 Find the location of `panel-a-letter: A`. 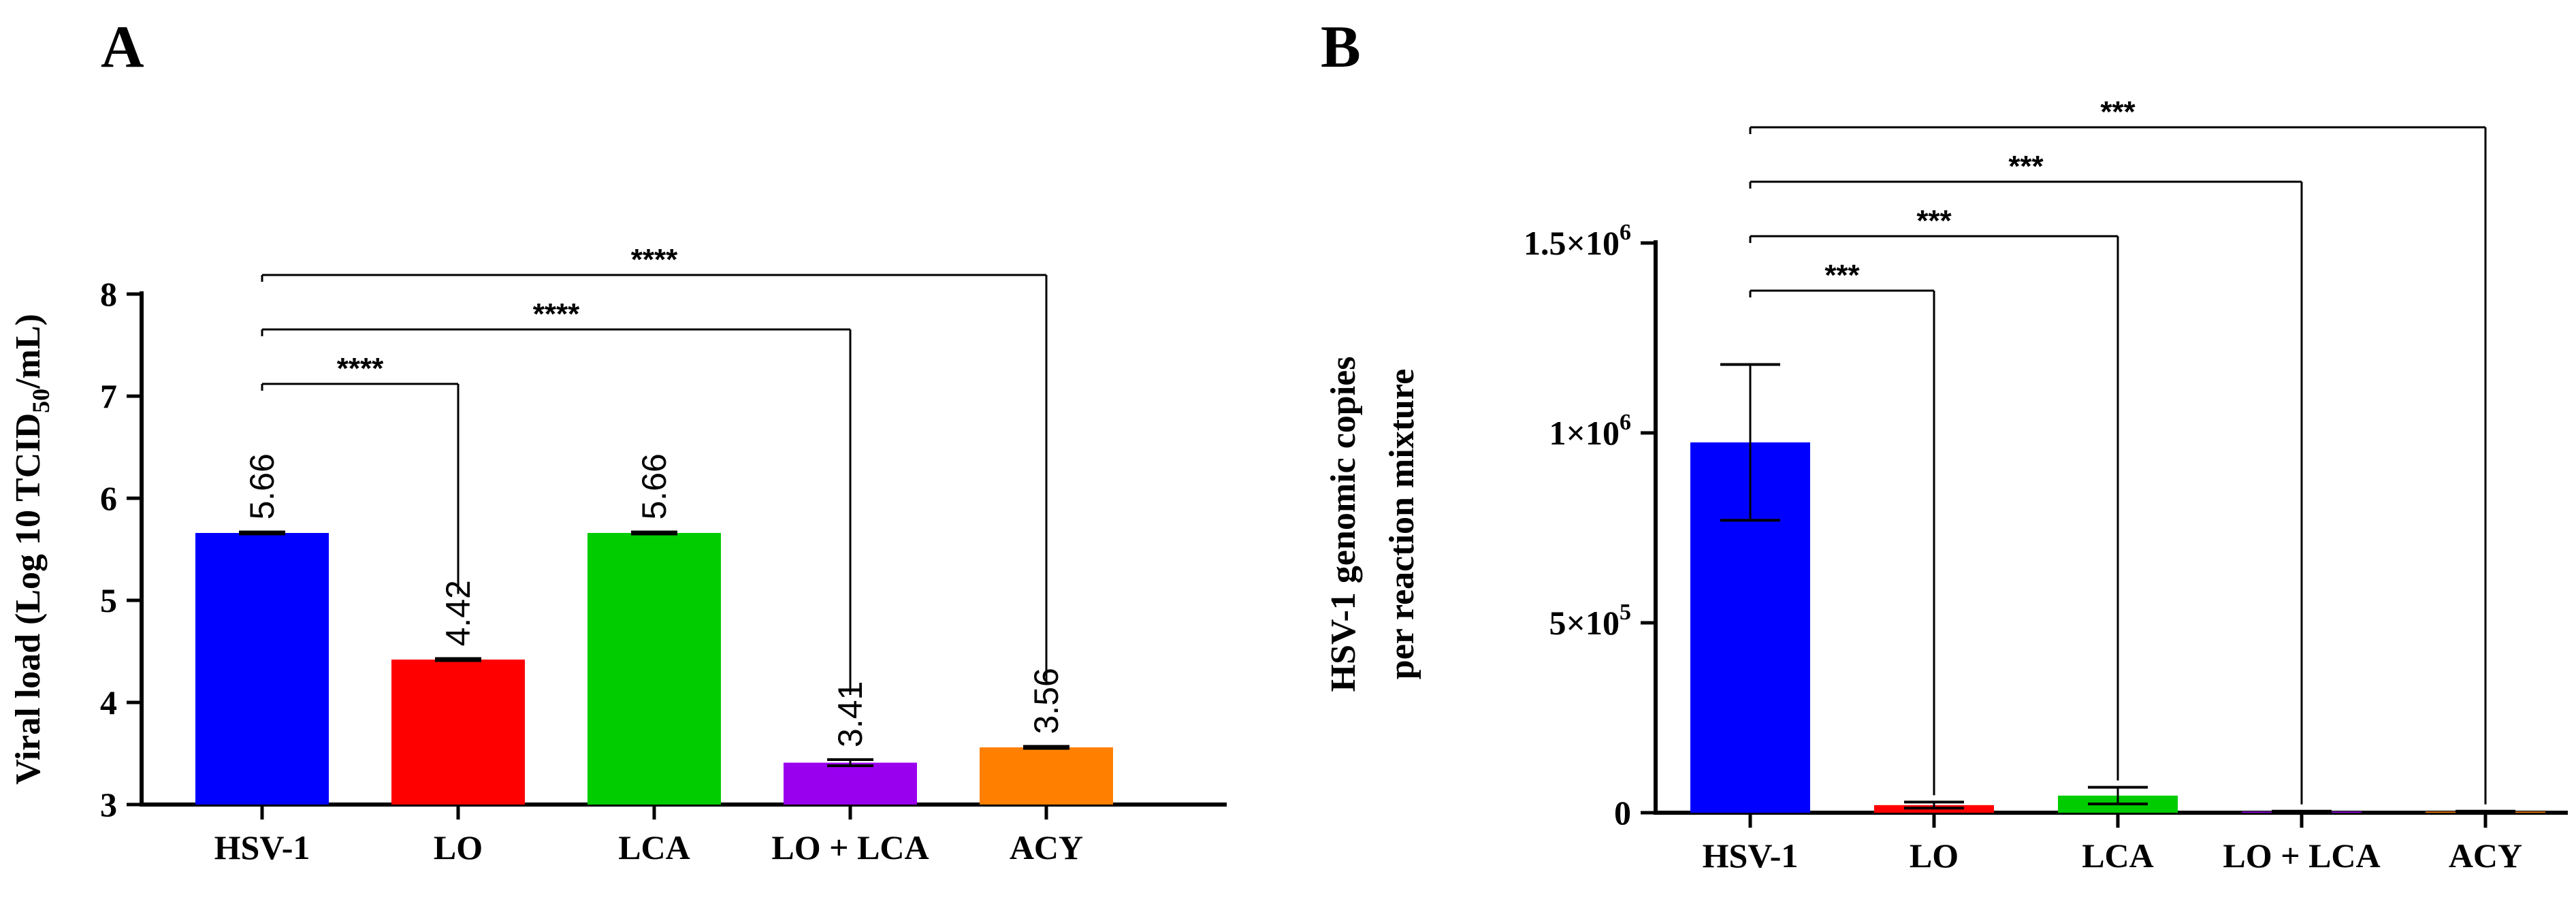

panel-a-letter: A is located at coordinates (123, 47).